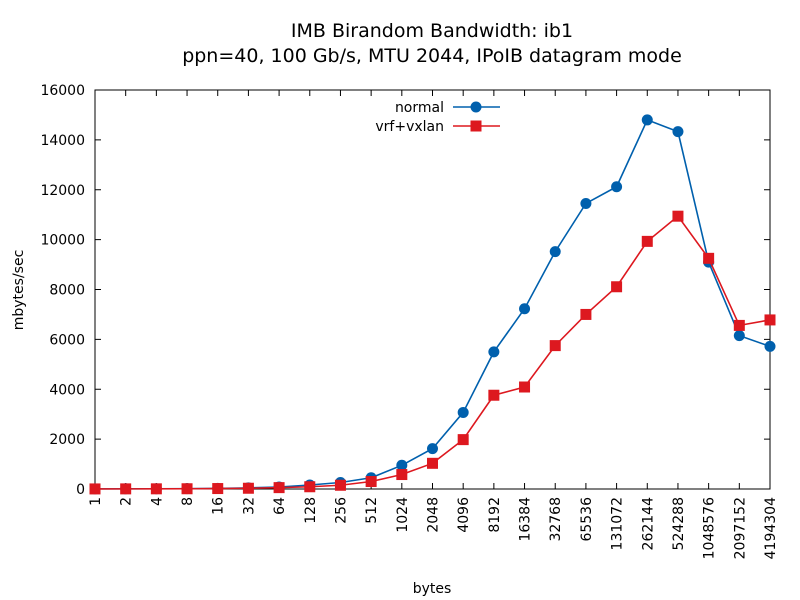 The width and height of the screenshot is (800, 600). Describe the element at coordinates (67, 340) in the screenshot. I see `y-tick-label: 6000` at that location.